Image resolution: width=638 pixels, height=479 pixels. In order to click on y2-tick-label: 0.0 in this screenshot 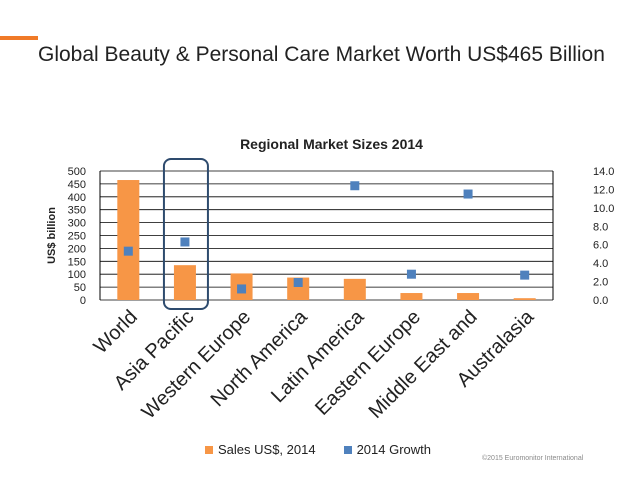, I will do `click(600, 301)`.